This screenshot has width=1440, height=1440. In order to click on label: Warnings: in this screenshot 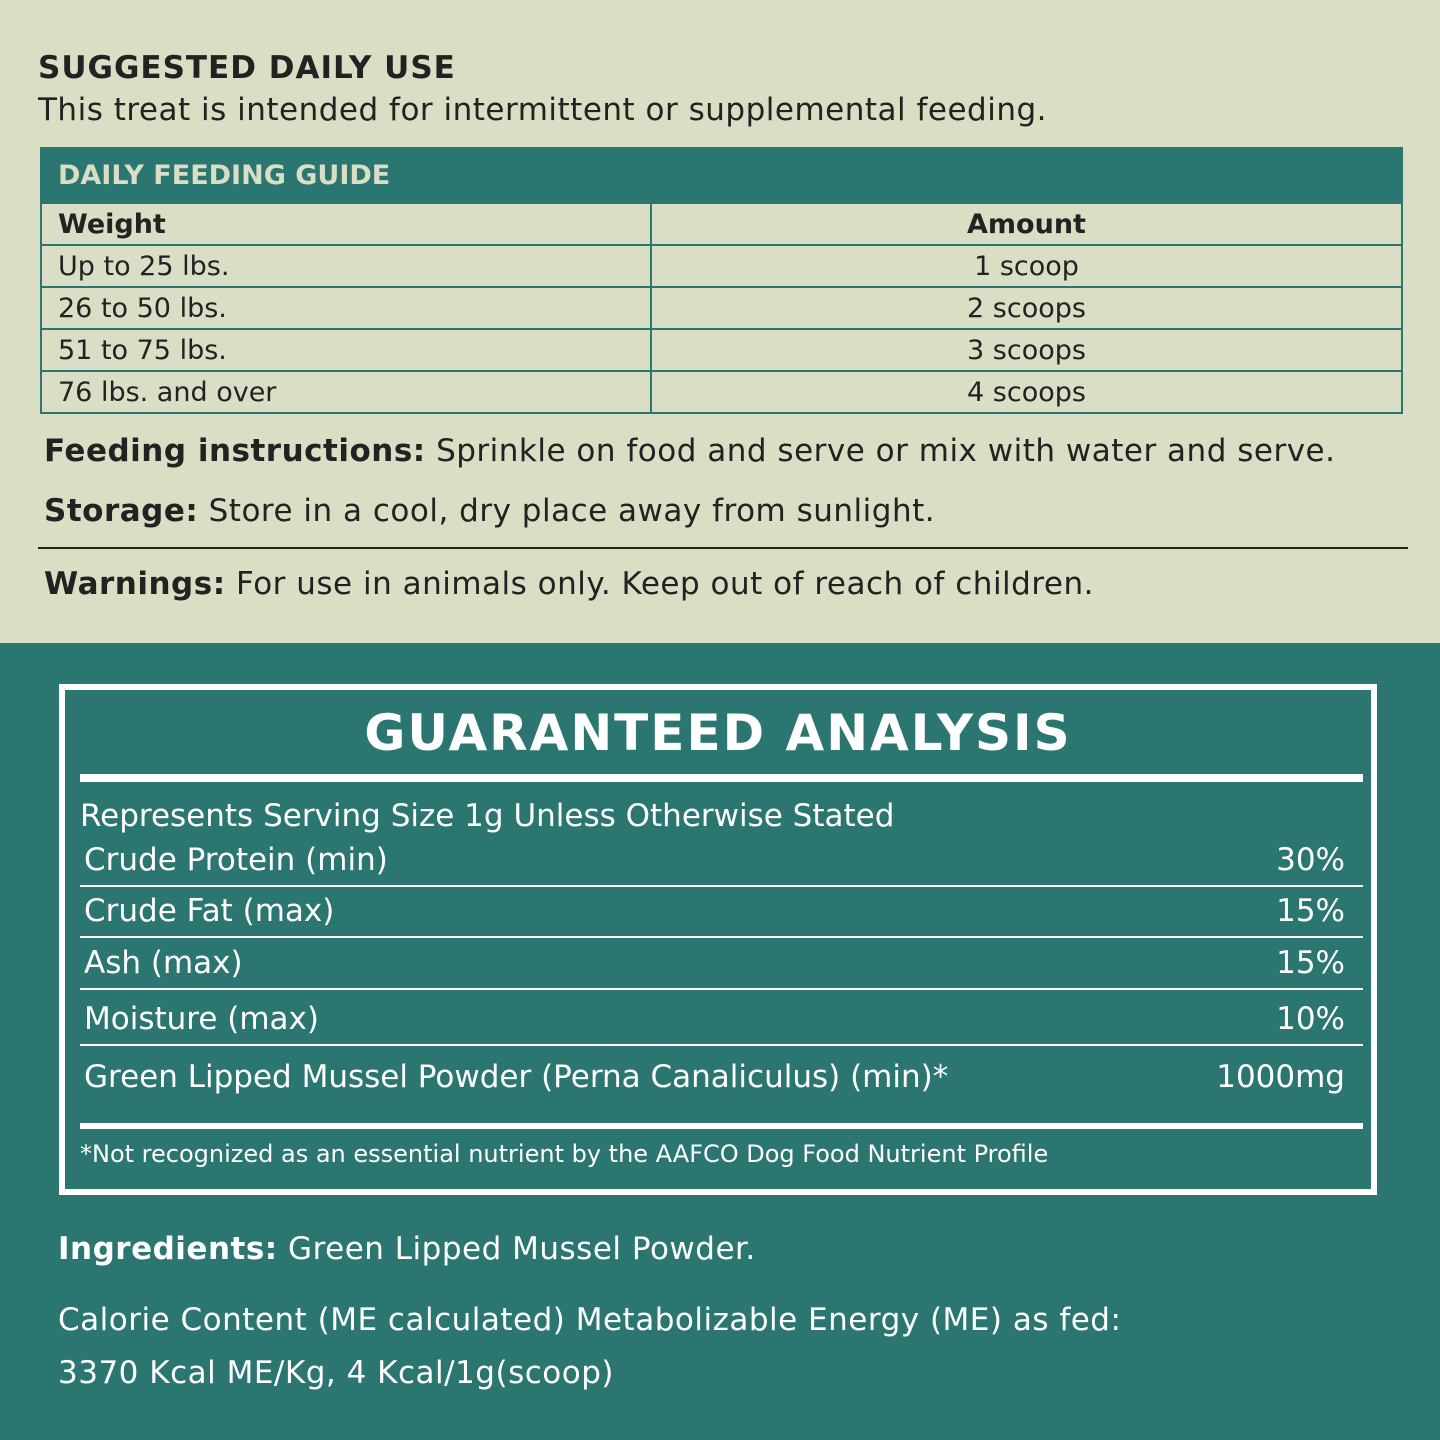, I will do `click(135, 584)`.